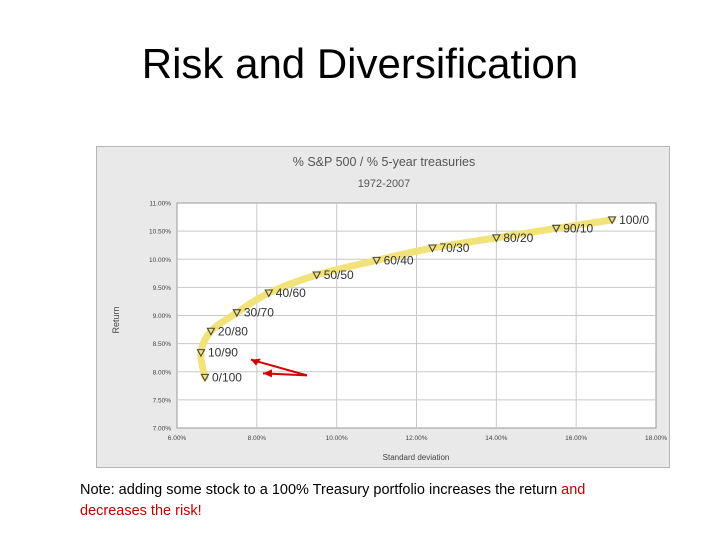 The image size is (720, 540). What do you see at coordinates (141, 511) in the screenshot?
I see `footnote-red-risk: decreases the risk!` at bounding box center [141, 511].